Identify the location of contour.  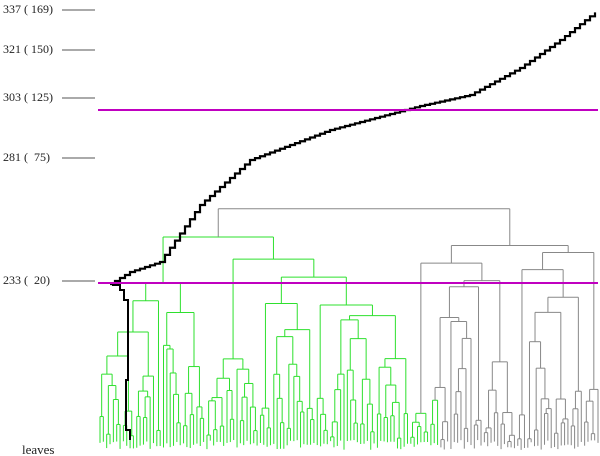
(121, 362).